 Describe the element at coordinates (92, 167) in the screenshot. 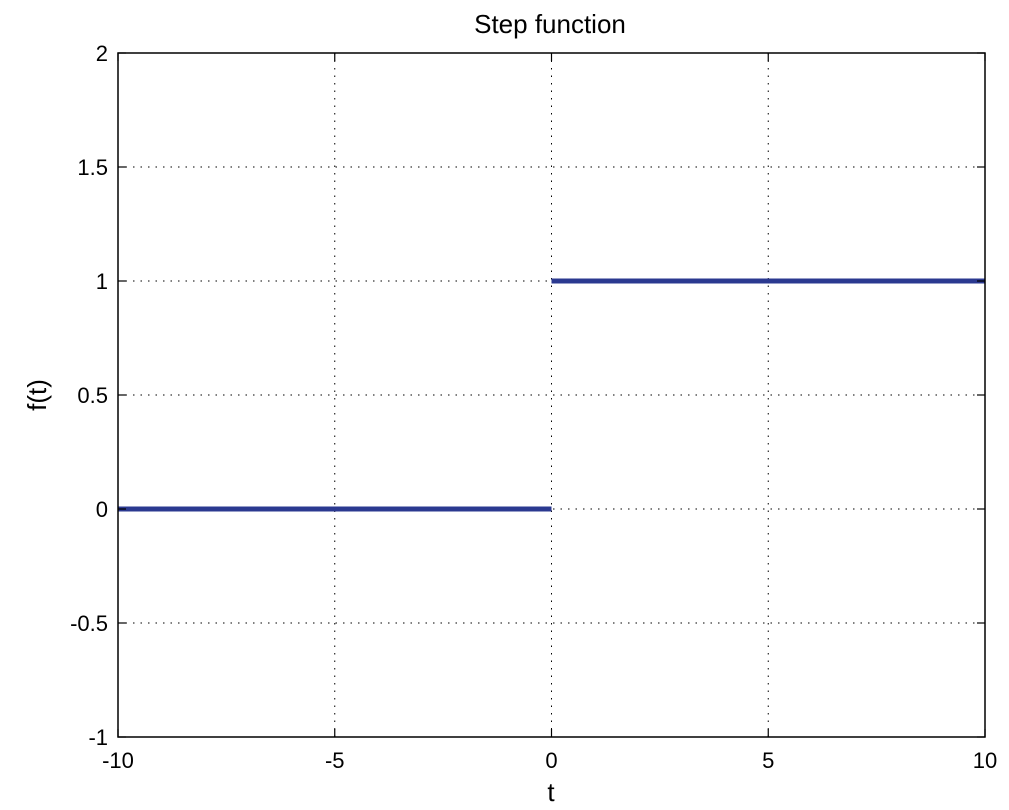

I see `y-tick-label: 1.5` at that location.